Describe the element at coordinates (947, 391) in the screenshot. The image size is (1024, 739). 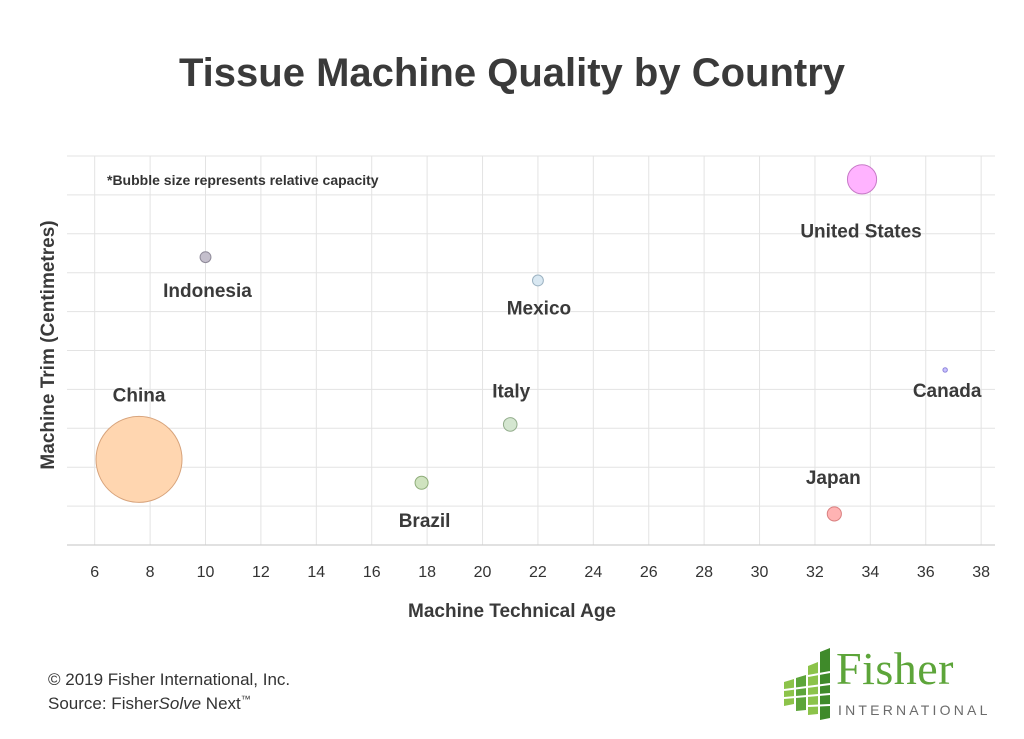
I see `bubble-label-canada: Canada` at that location.